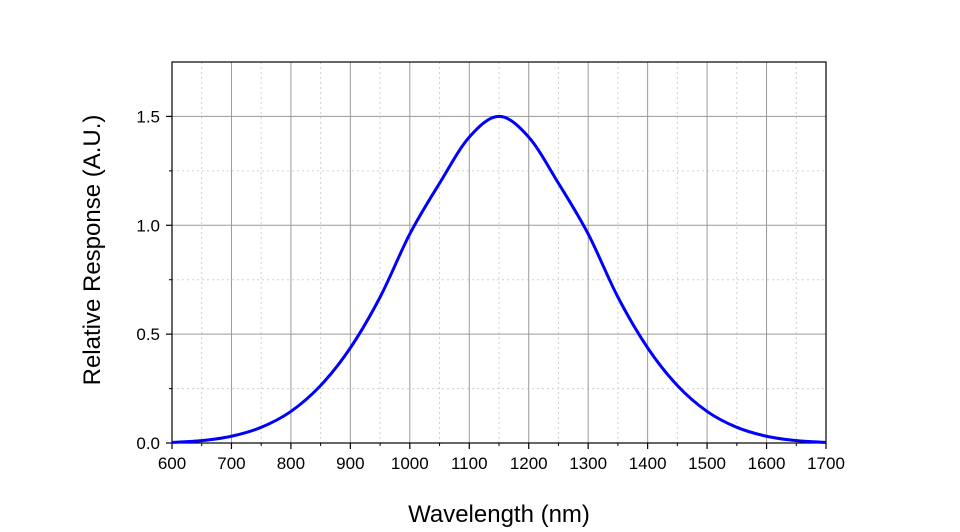 The height and width of the screenshot is (532, 960). Describe the element at coordinates (148, 443) in the screenshot. I see `y-tick-label: 0.0` at that location.